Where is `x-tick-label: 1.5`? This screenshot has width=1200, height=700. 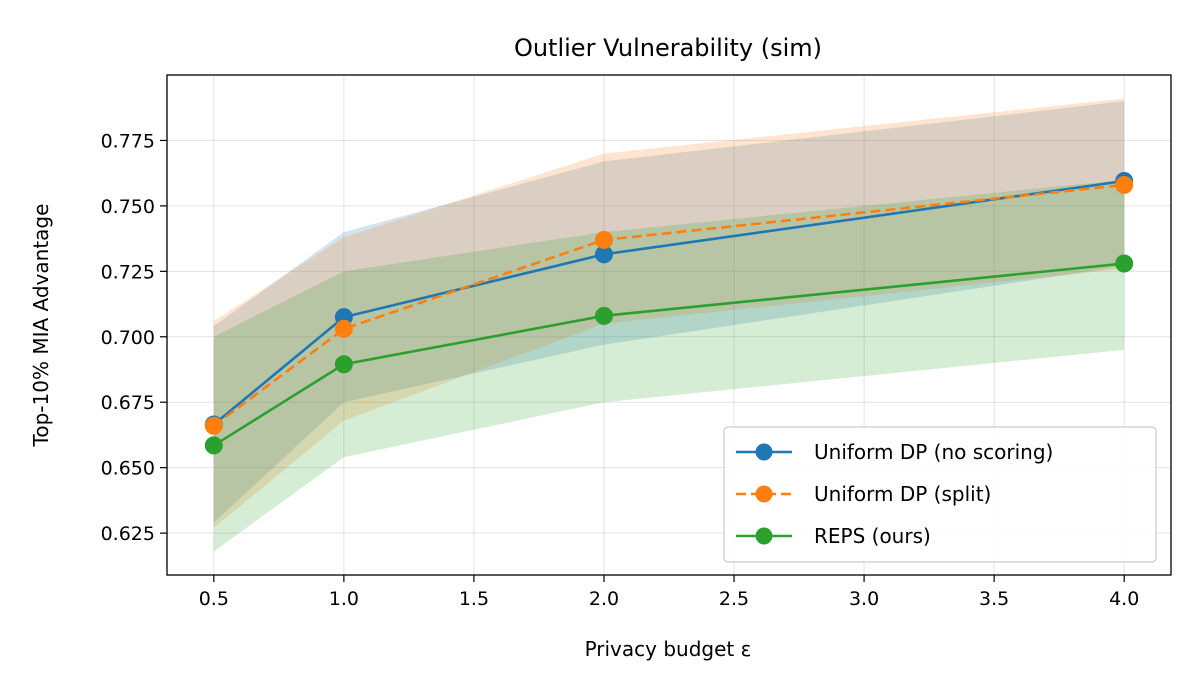
x-tick-label: 1.5 is located at coordinates (474, 599).